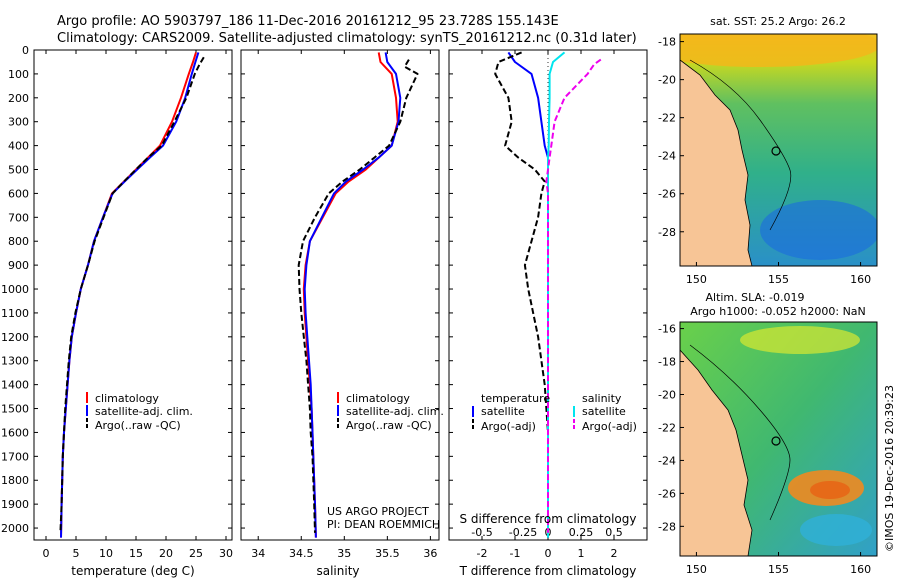 This screenshot has height=580, width=900. What do you see at coordinates (136, 553) in the screenshot?
I see `x-tick-label: 15` at bounding box center [136, 553].